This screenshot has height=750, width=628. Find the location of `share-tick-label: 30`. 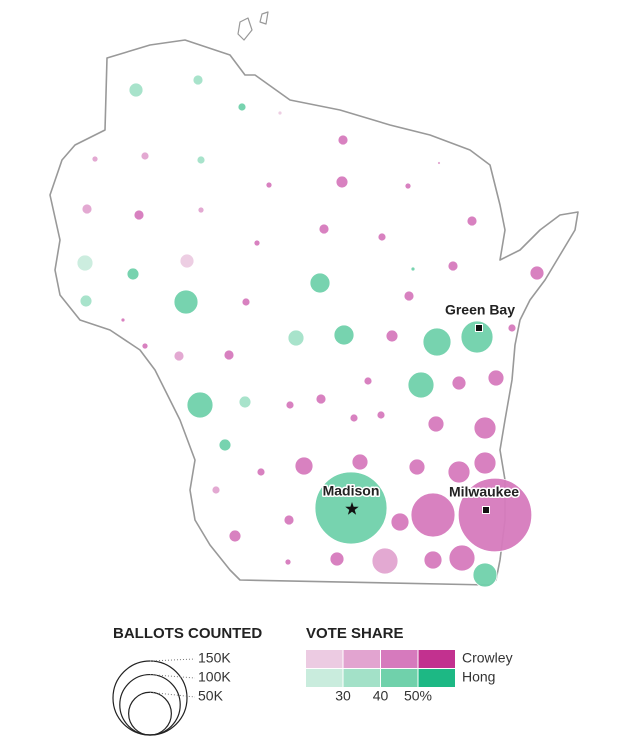

share-tick-label: 30 is located at coordinates (343, 696).